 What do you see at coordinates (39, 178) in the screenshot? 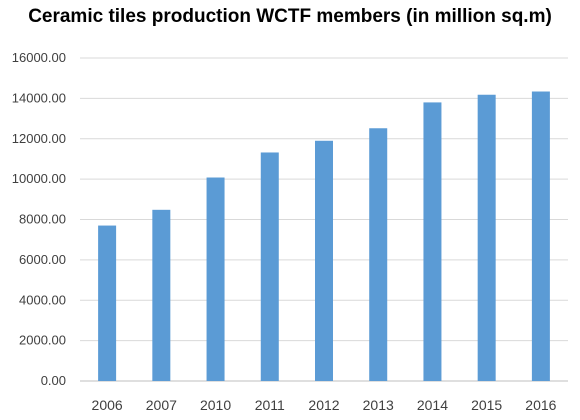
I see `y-tick-label: 10000.00` at bounding box center [39, 178].